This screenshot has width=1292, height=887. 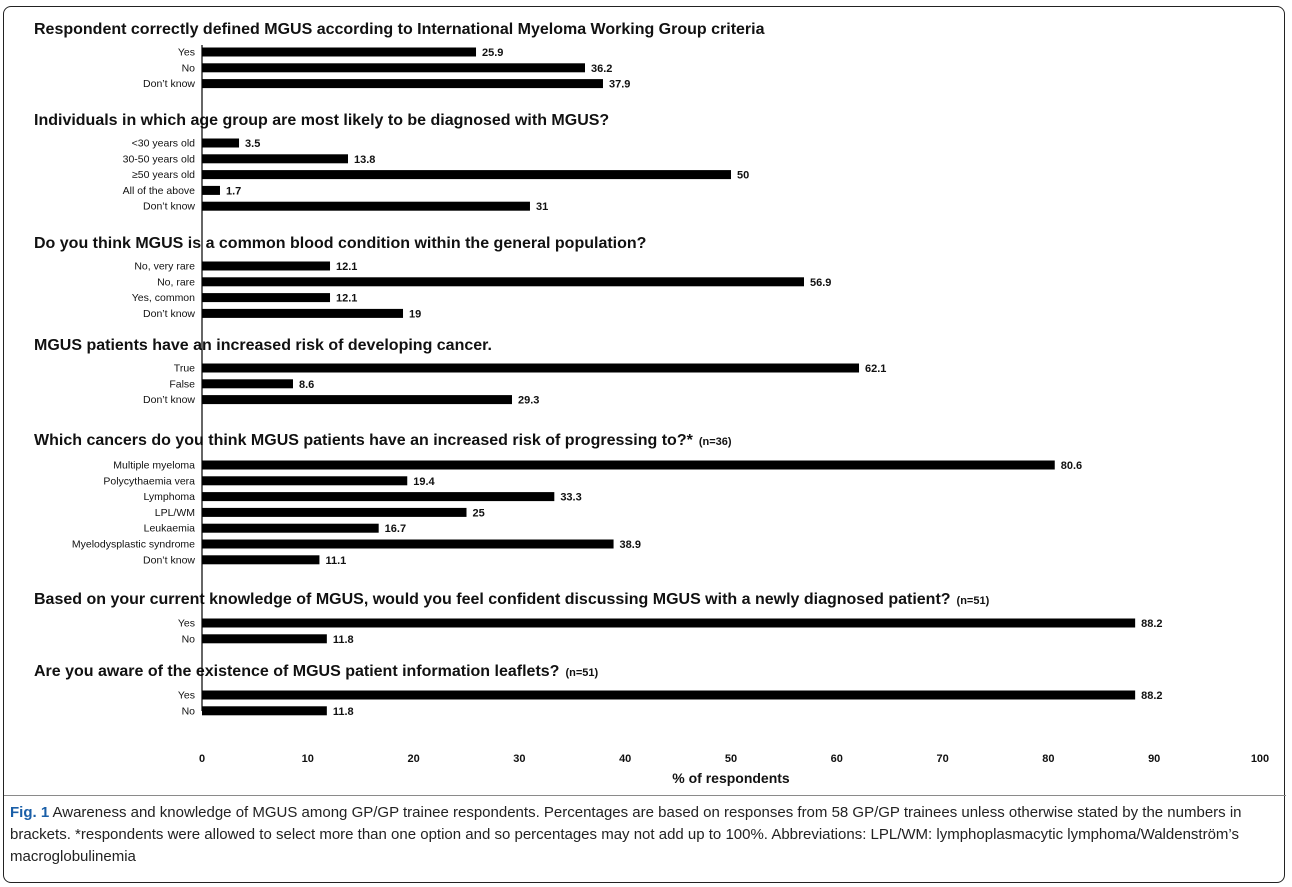 What do you see at coordinates (479, 513) in the screenshot?
I see `data-label: 25` at bounding box center [479, 513].